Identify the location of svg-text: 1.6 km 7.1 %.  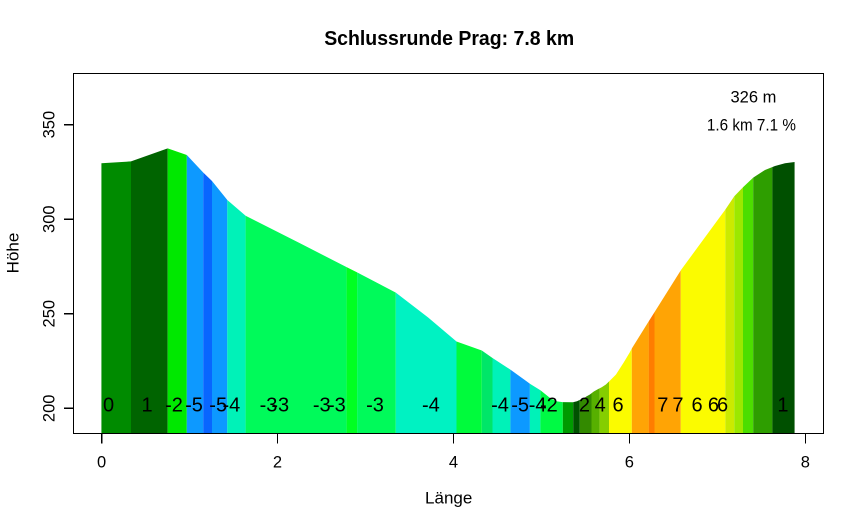
(751, 126).